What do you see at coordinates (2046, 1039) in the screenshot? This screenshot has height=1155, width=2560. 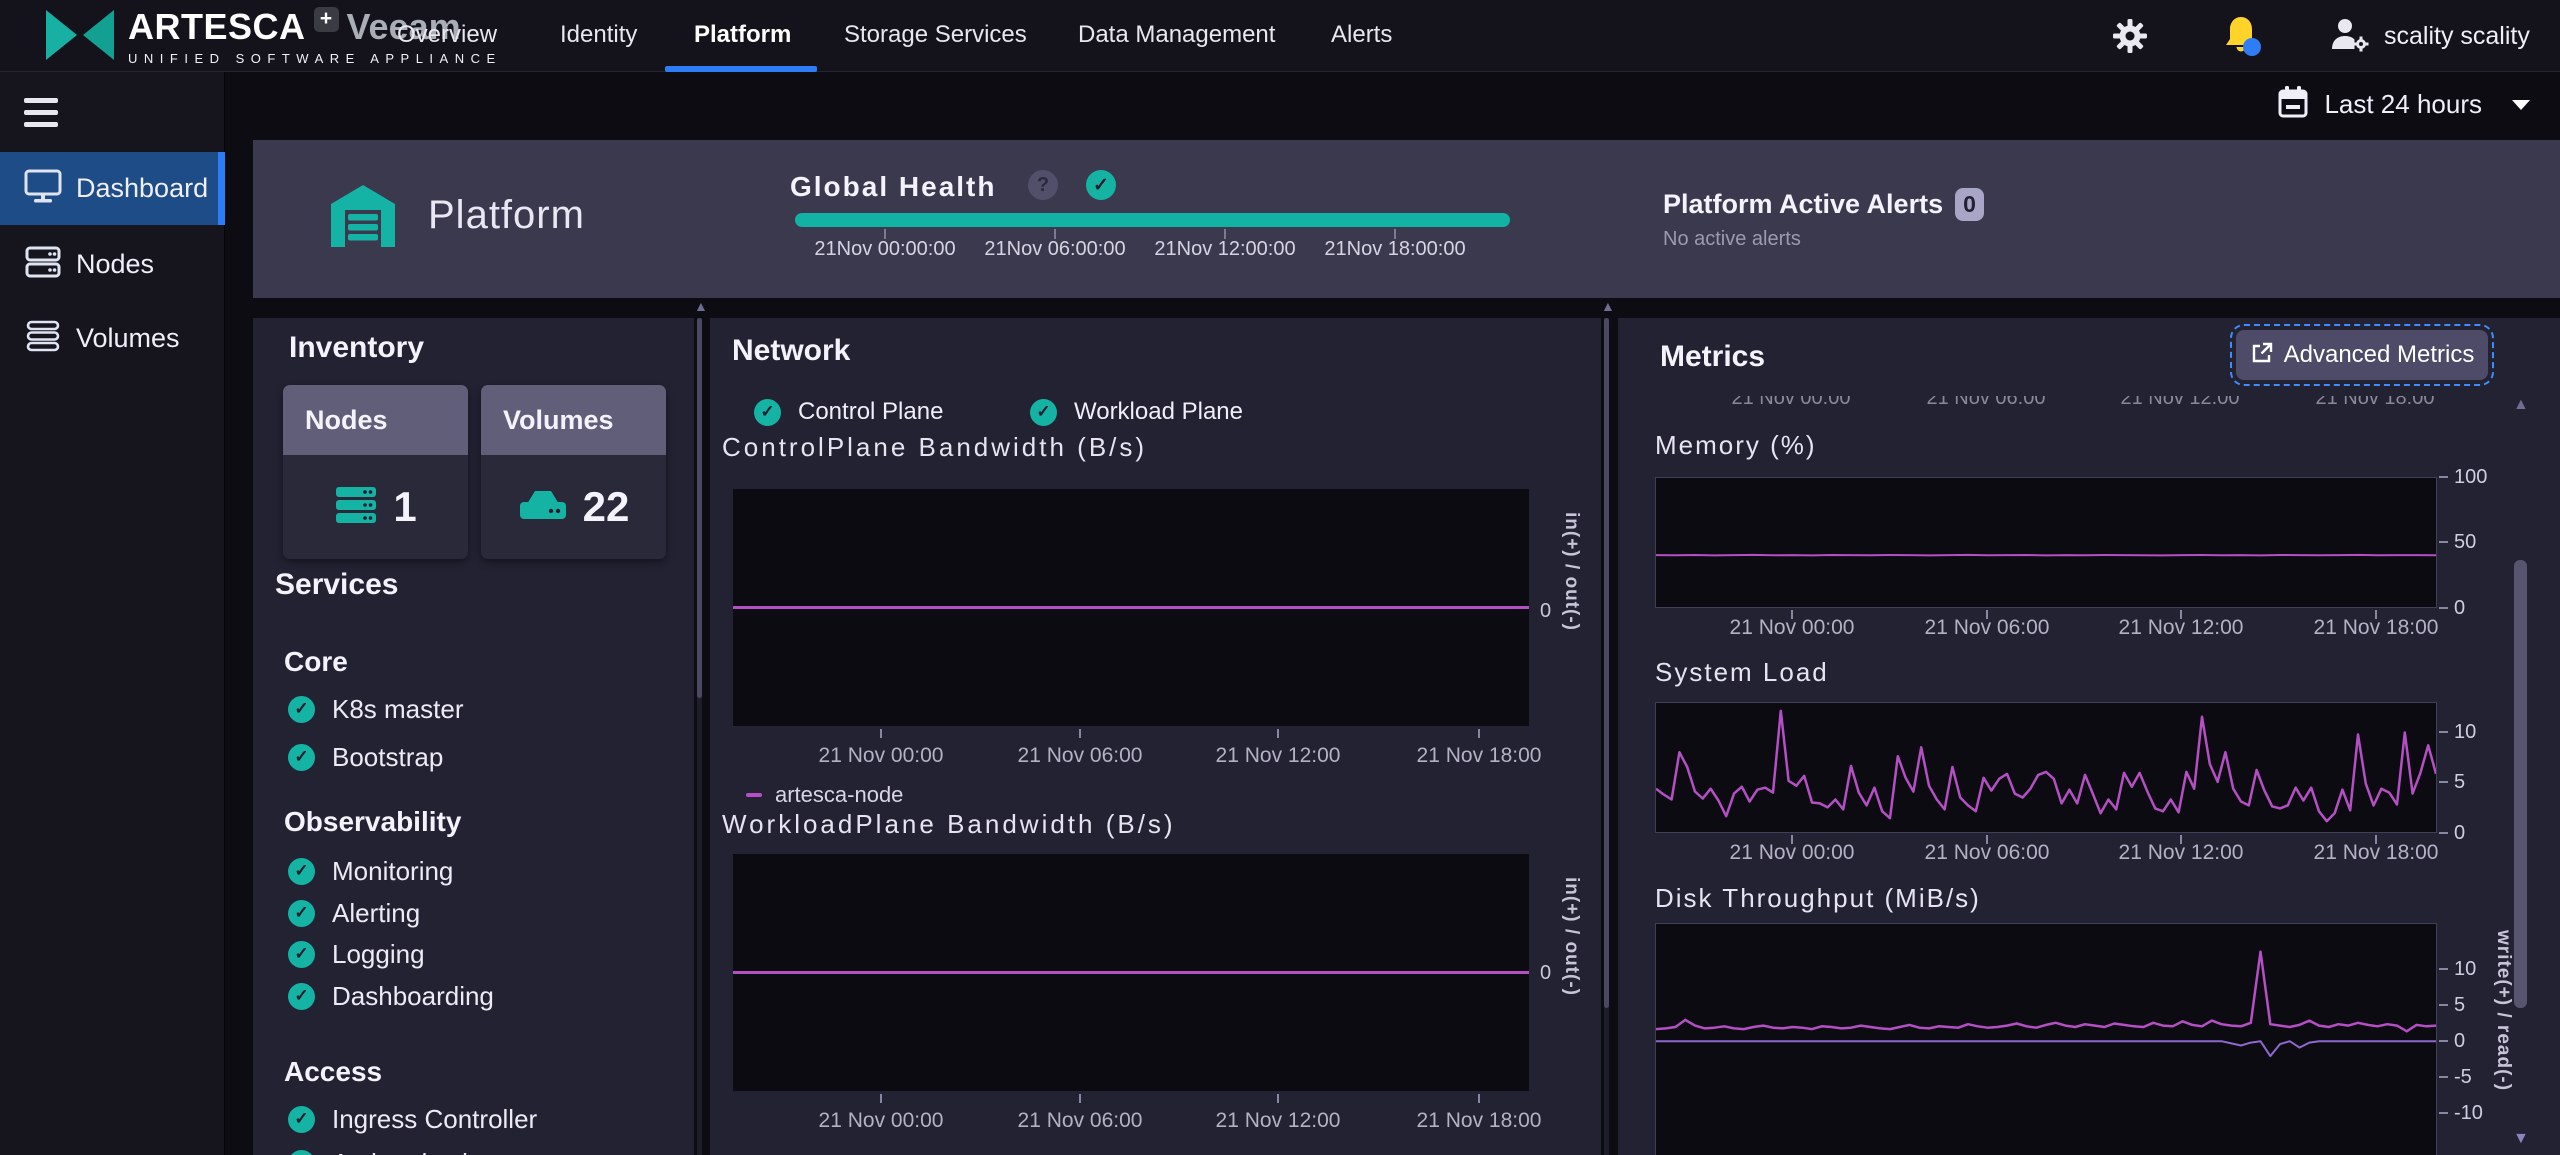 I see `disk-throughput-chart` at bounding box center [2046, 1039].